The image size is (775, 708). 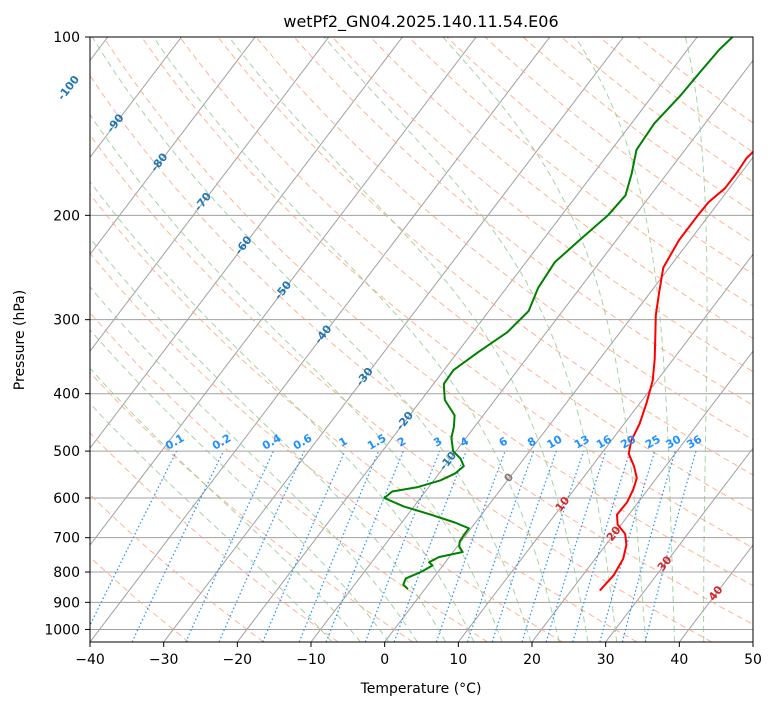 What do you see at coordinates (753, 660) in the screenshot?
I see `x-tick-label: 50` at bounding box center [753, 660].